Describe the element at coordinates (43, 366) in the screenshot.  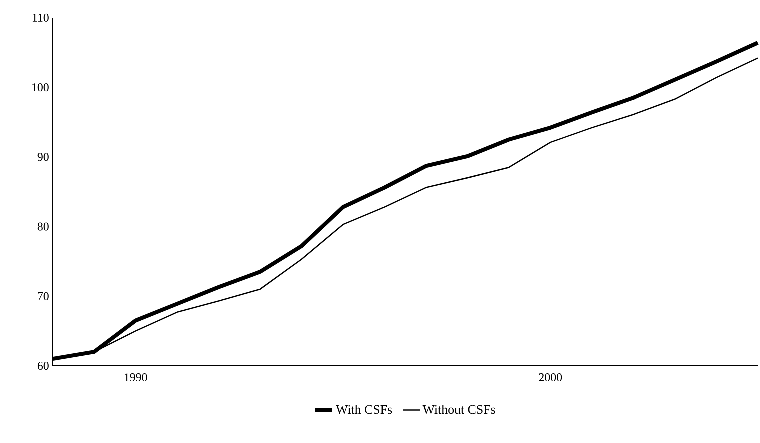
I see `y-tick-label: 60` at that location.